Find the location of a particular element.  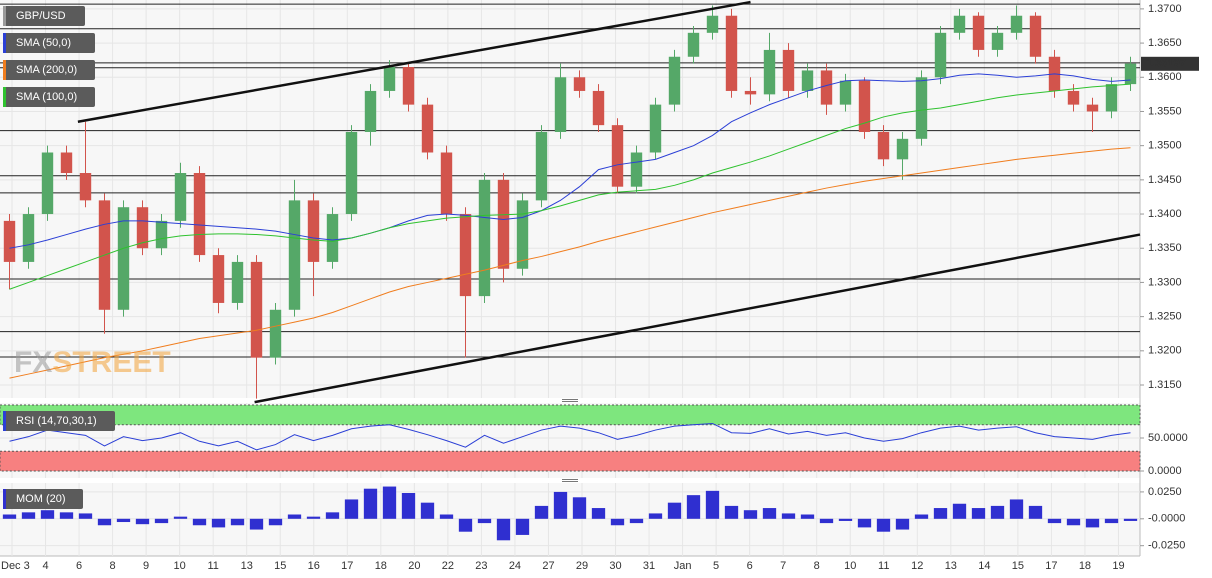

legend-label: GBP/USD is located at coordinates (41, 16).